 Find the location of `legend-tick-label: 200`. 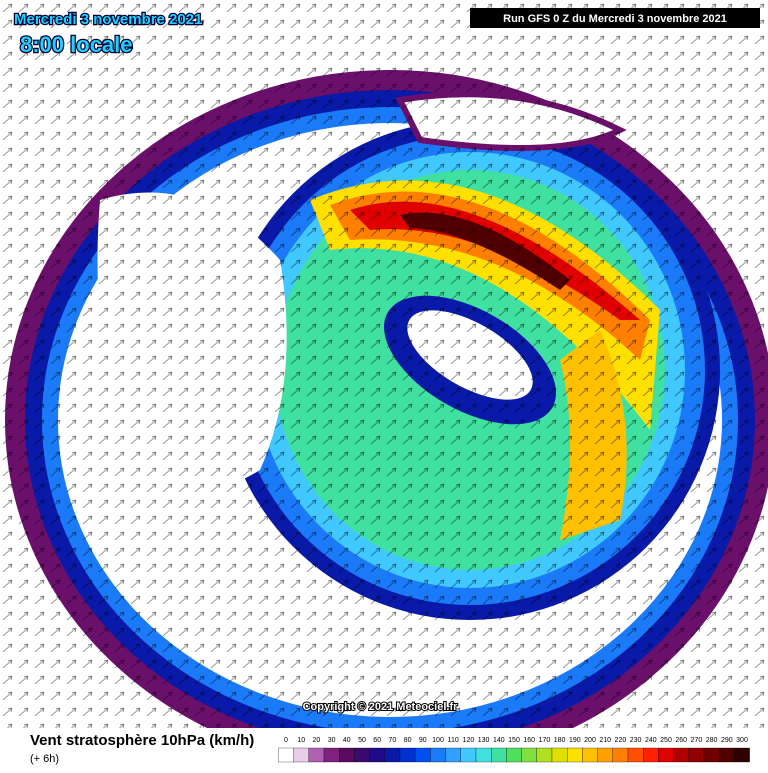

legend-tick-label: 200 is located at coordinates (590, 740).